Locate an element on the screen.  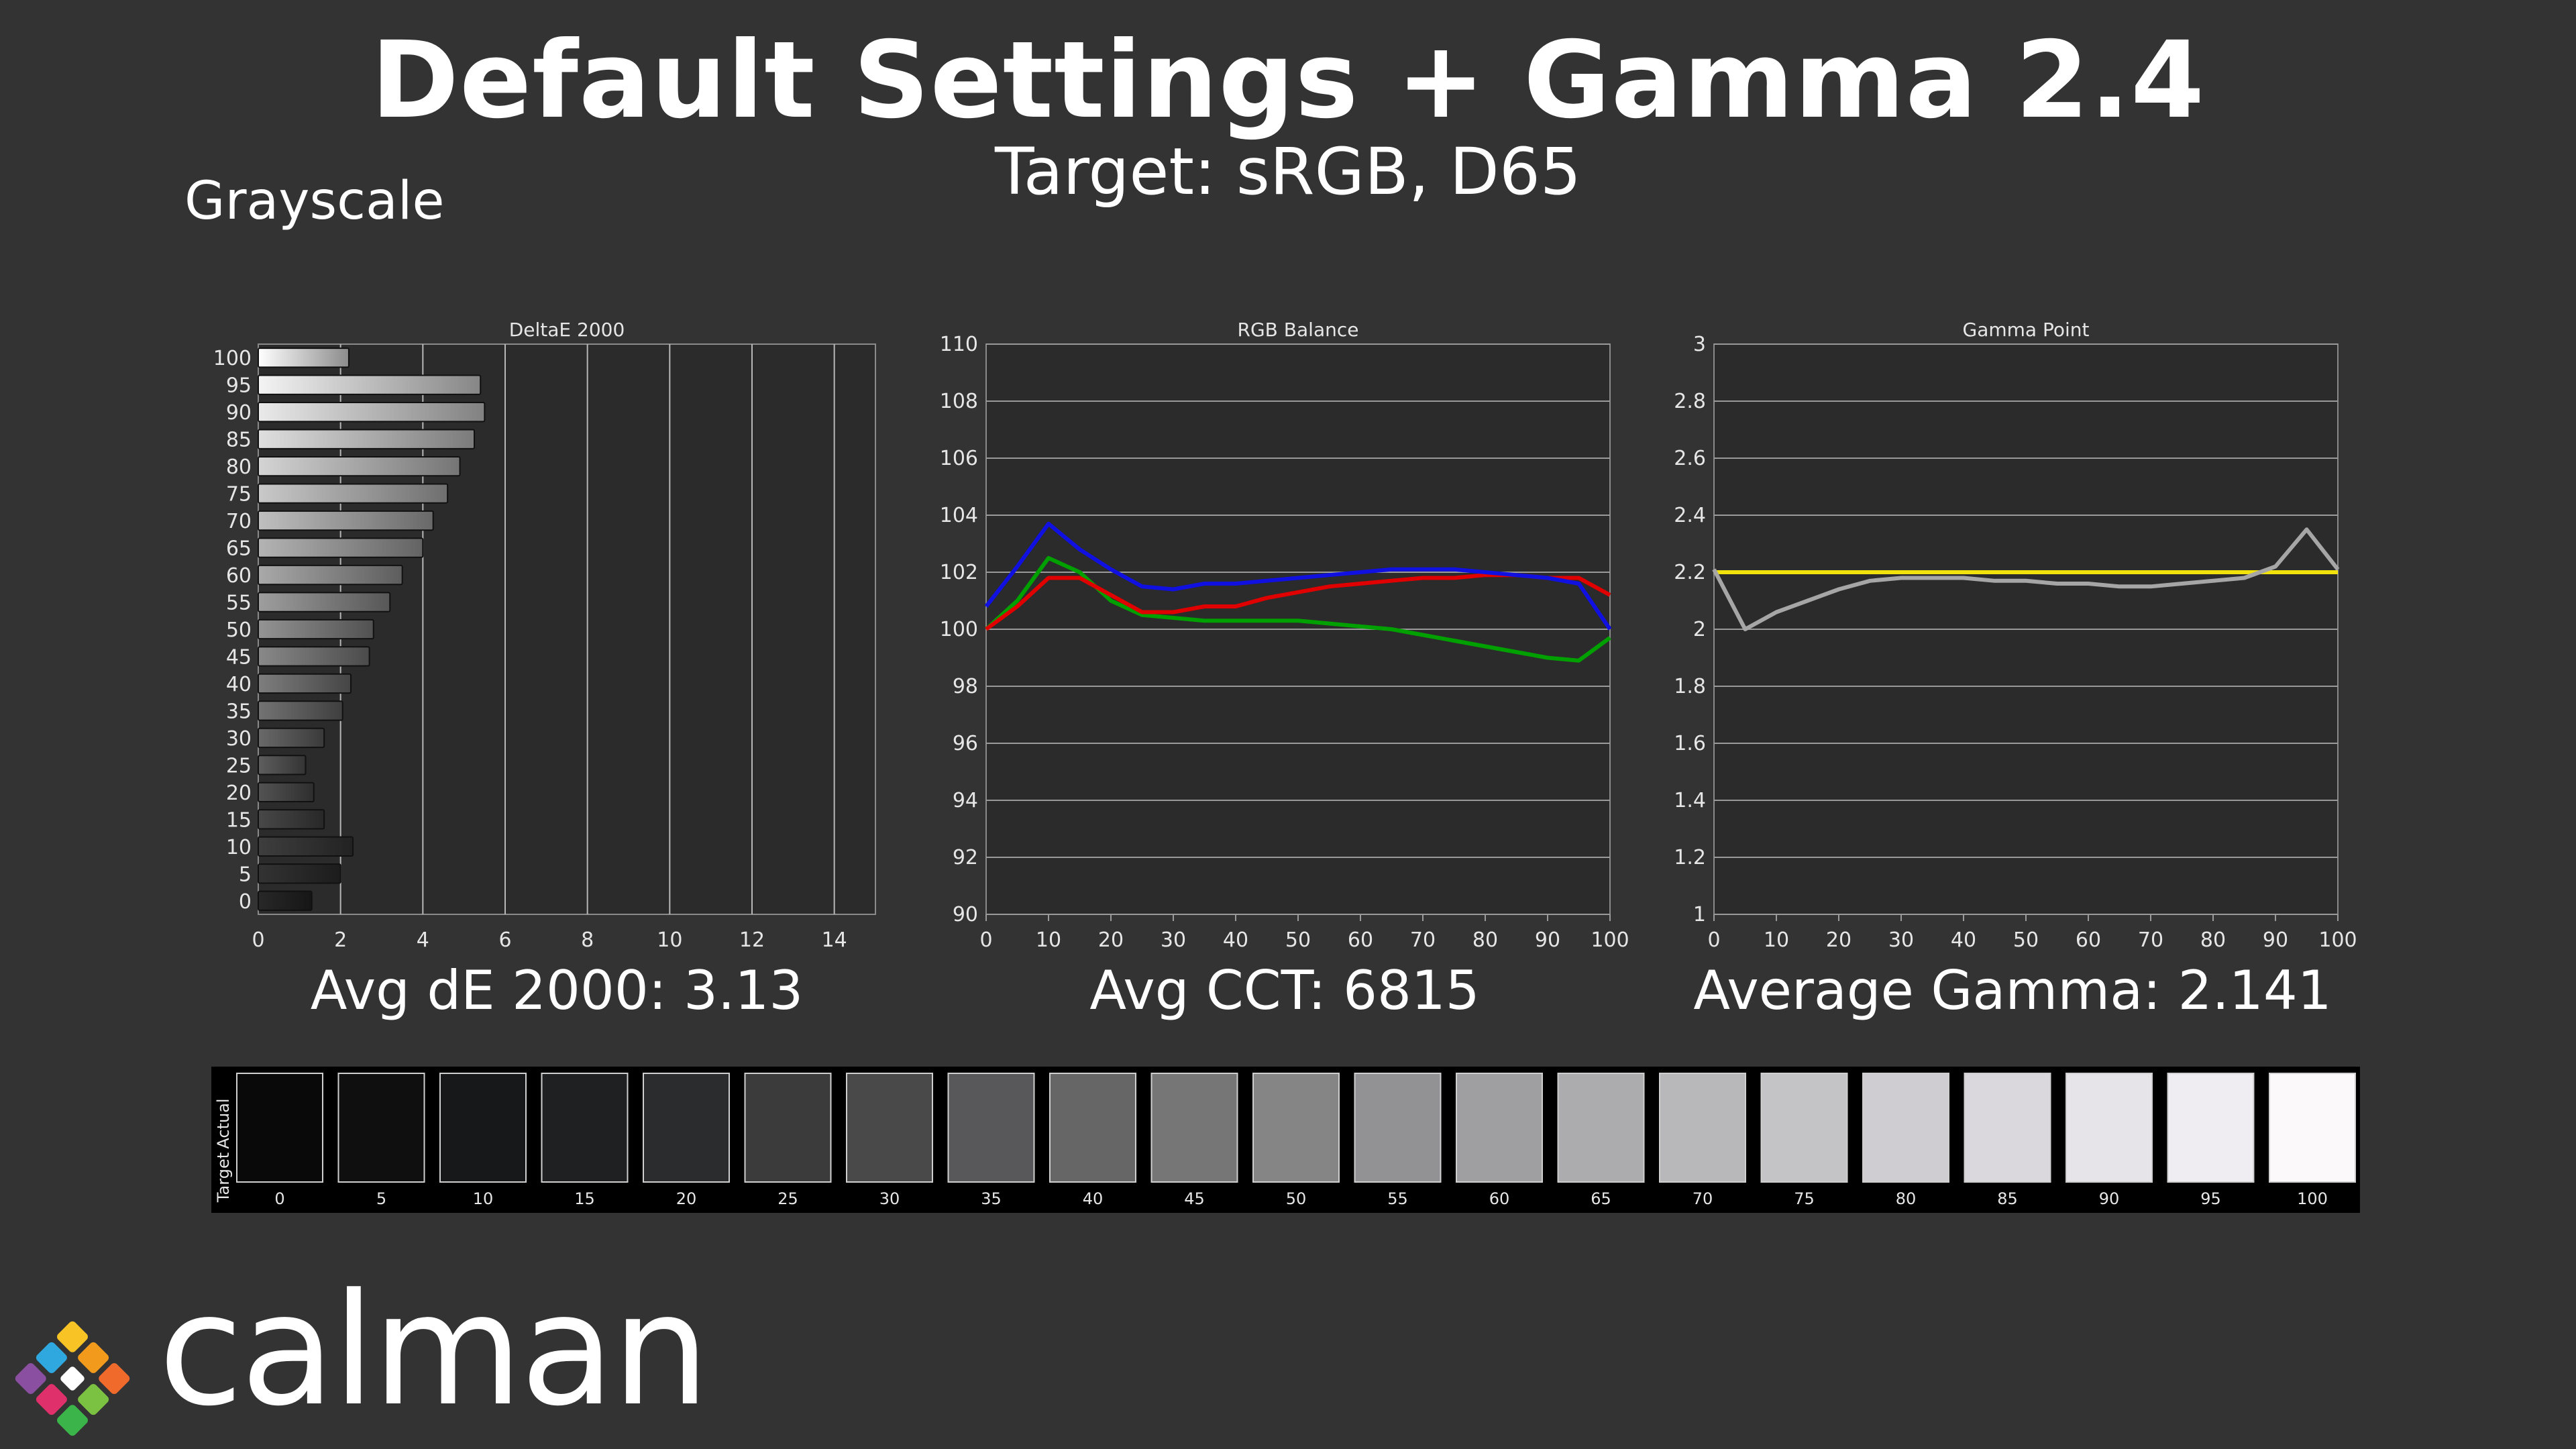
swatch-label: 100 is located at coordinates (2312, 1198).